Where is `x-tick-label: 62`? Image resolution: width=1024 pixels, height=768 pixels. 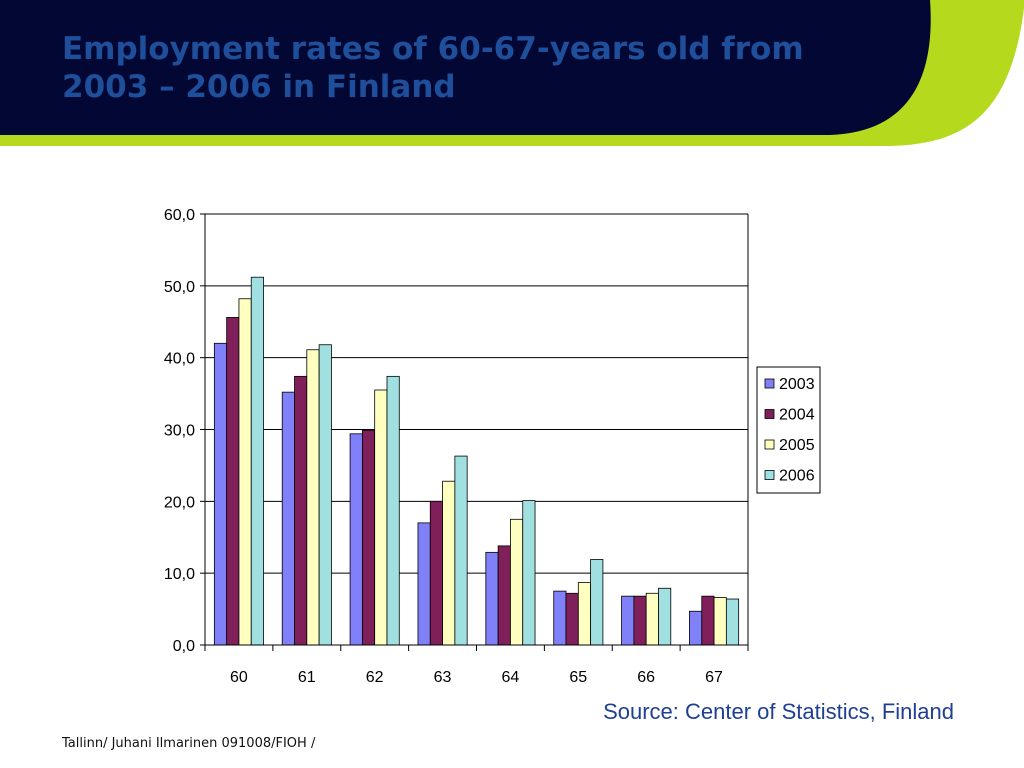 x-tick-label: 62 is located at coordinates (375, 677).